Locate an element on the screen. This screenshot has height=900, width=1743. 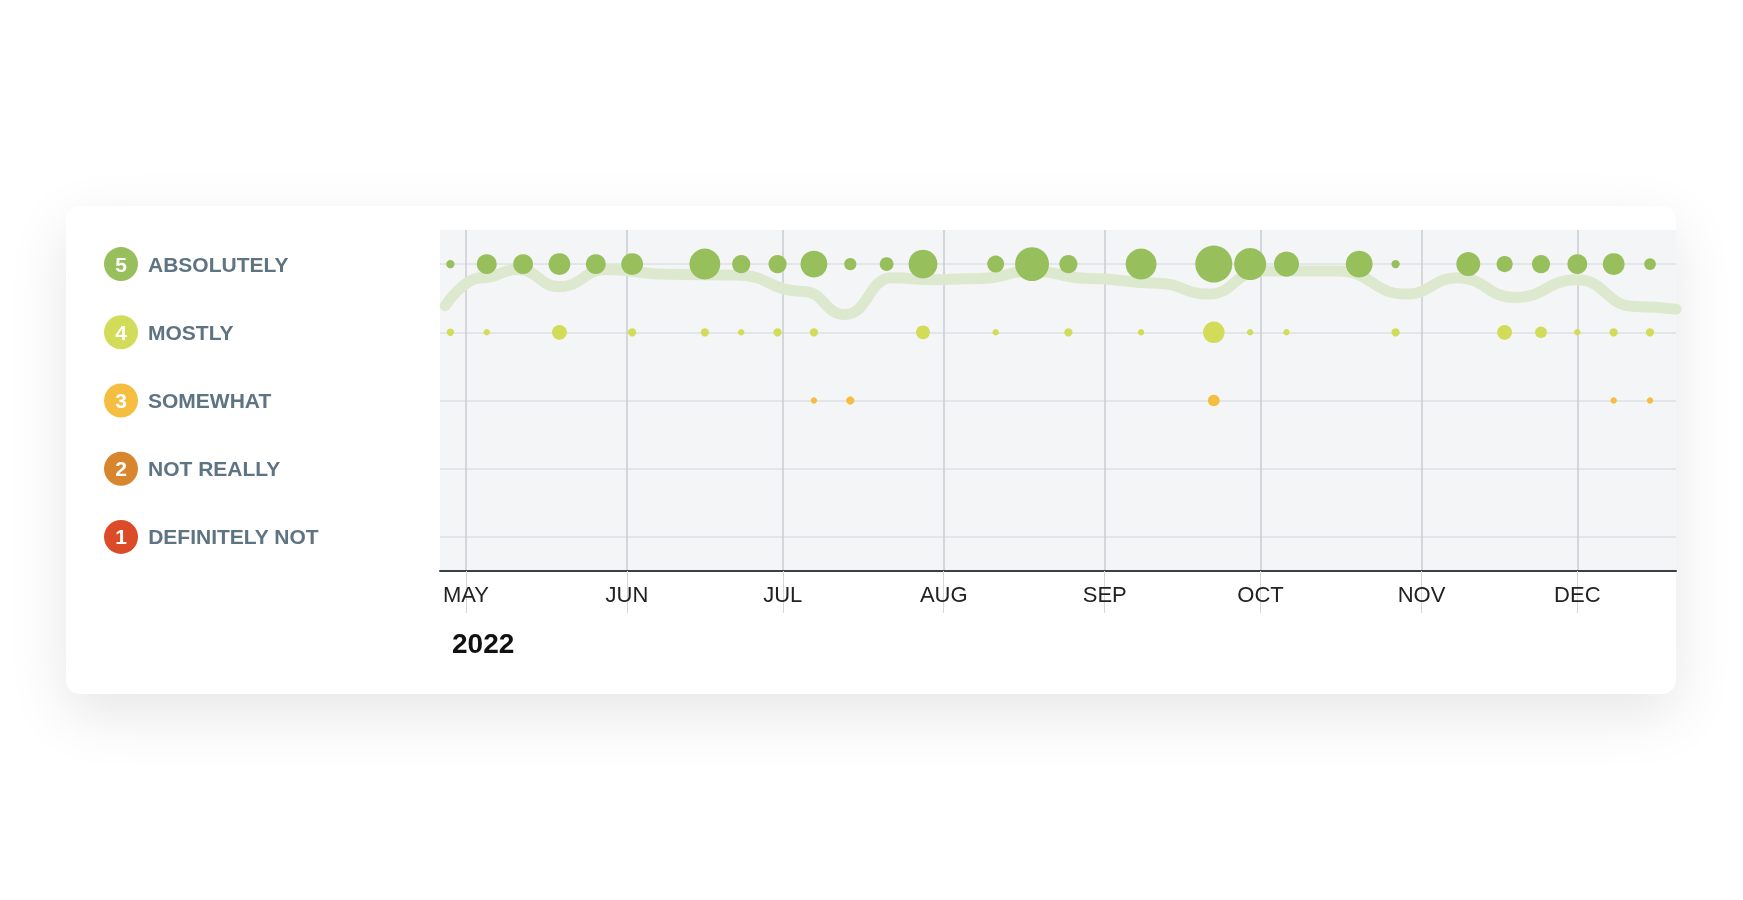
y-tick-label: 1 DEFINITELY NOT is located at coordinates (217, 537).